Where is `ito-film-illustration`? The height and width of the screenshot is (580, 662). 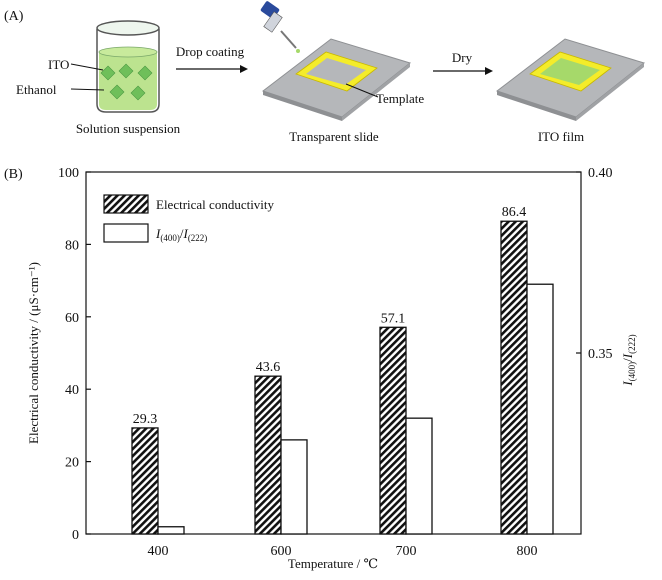
ito-film-illustration is located at coordinates (570, 79).